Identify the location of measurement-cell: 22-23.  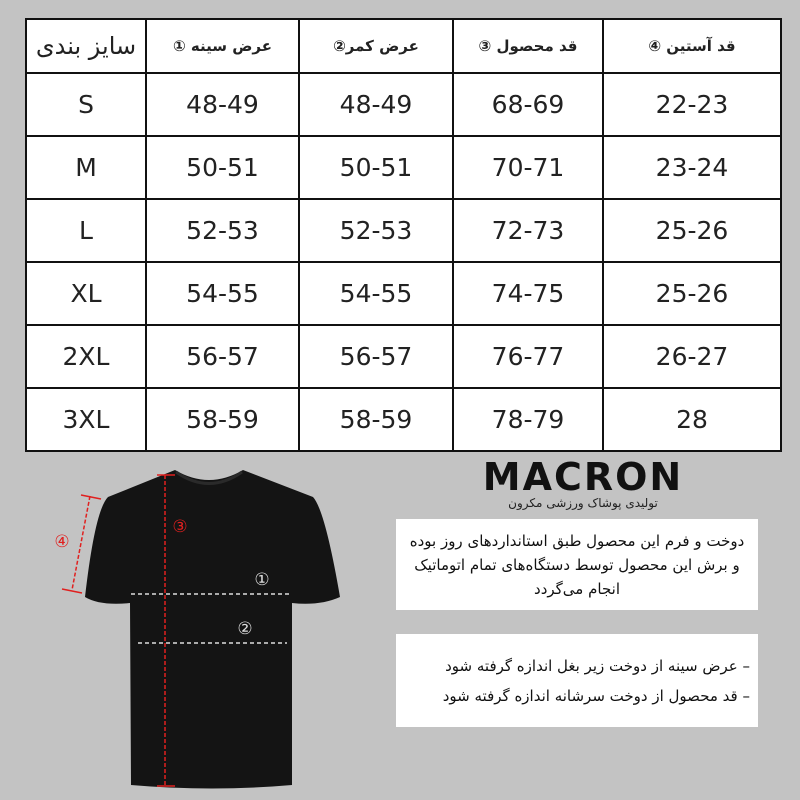
(692, 104).